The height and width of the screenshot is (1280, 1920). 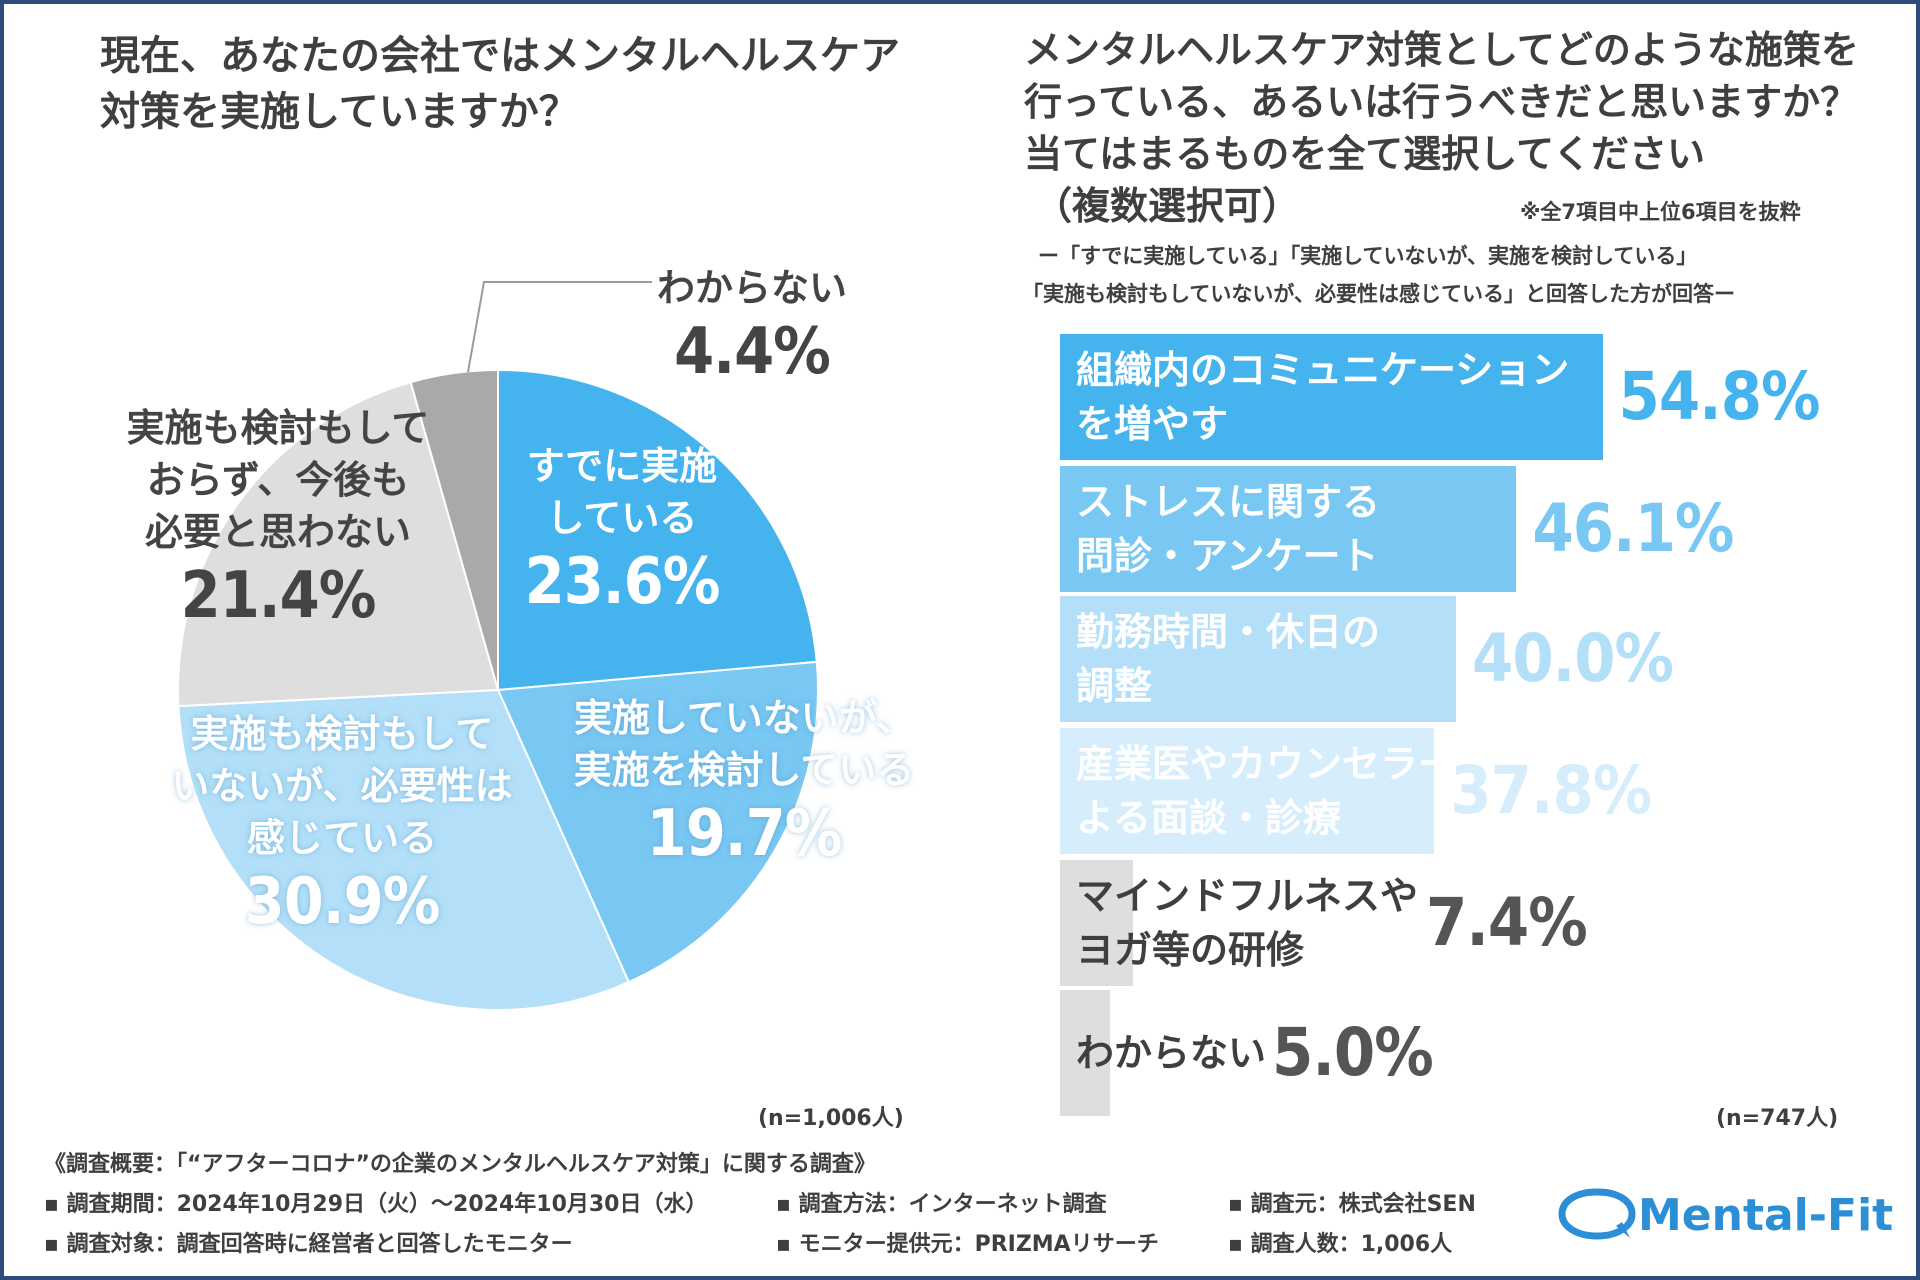 I want to click on bar-label-mindfulness: マインドフルネスや ヨガ等の研修, so click(x=1247, y=923).